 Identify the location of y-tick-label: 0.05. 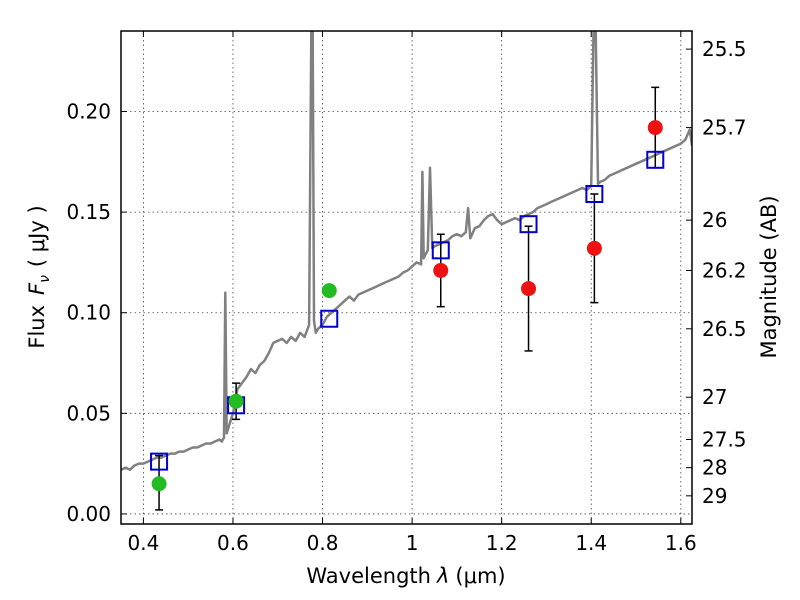
(88, 413).